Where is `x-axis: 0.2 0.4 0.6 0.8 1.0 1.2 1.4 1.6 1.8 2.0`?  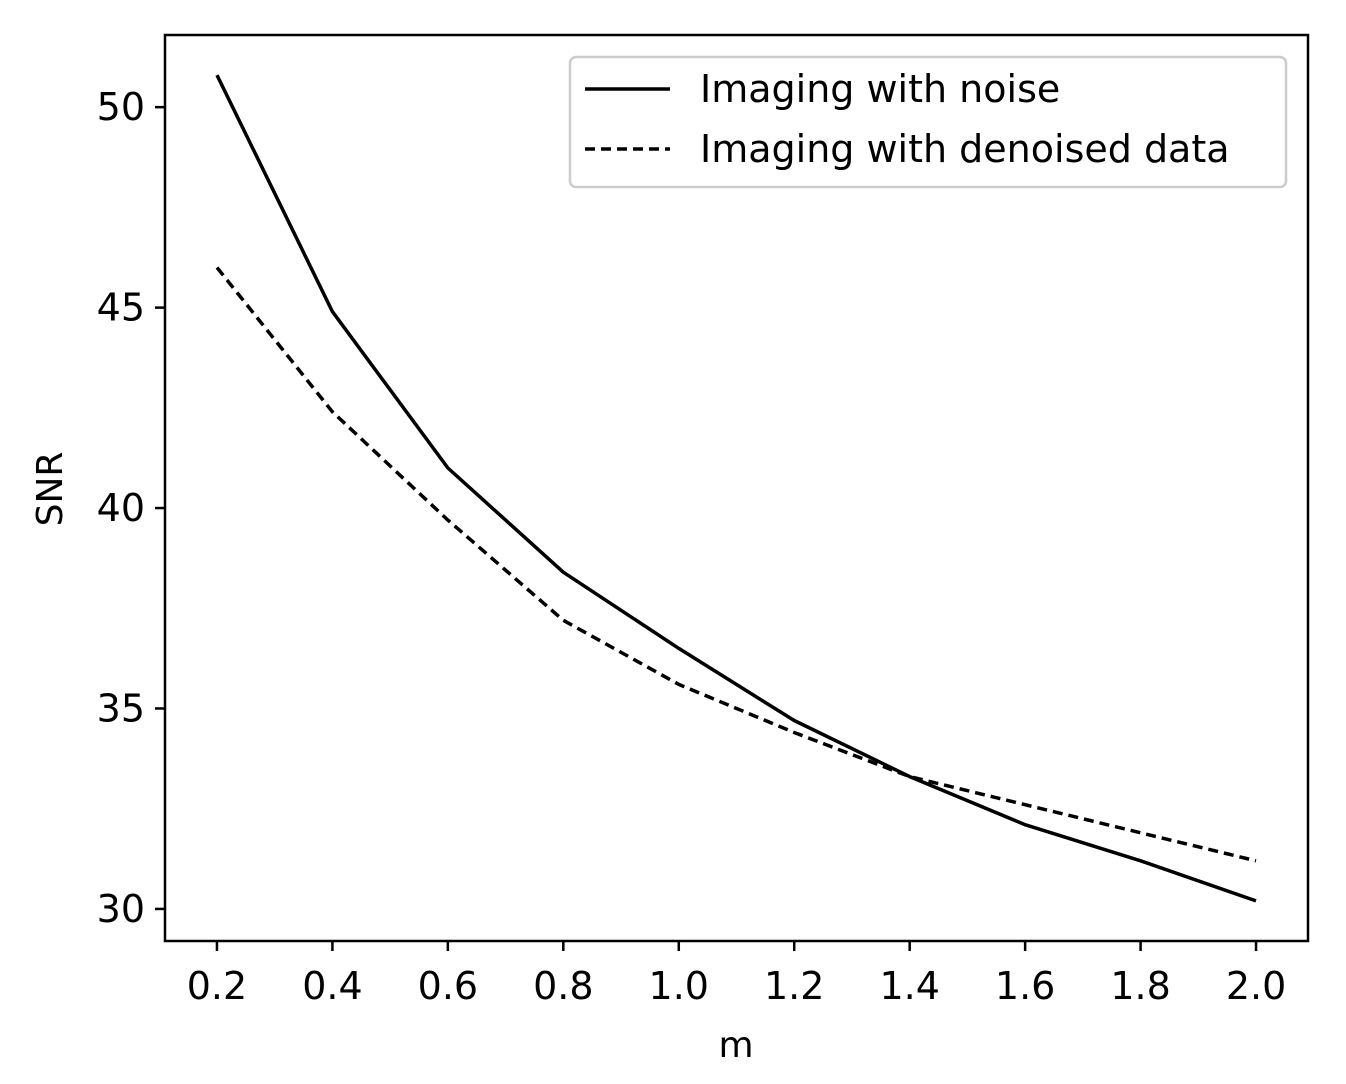
x-axis: 0.2 0.4 0.6 0.8 1.0 1.2 1.4 1.6 1.8 2.0 is located at coordinates (736, 974).